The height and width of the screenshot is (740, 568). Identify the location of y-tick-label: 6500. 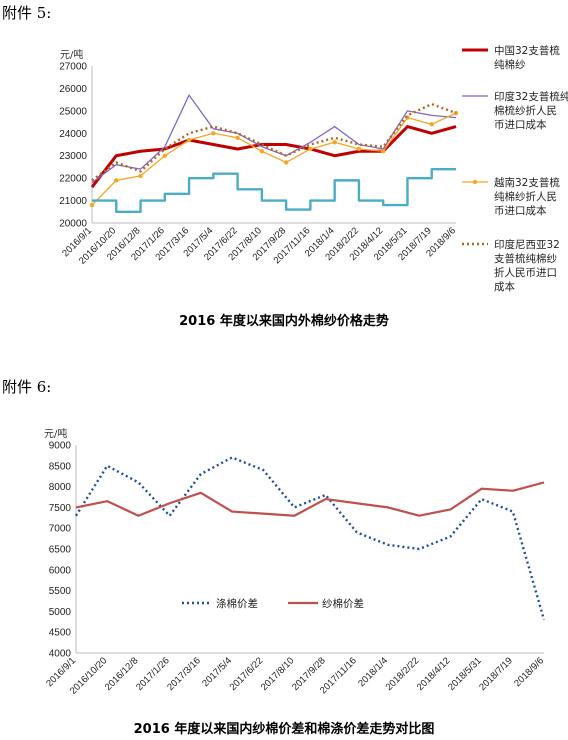
(60, 550).